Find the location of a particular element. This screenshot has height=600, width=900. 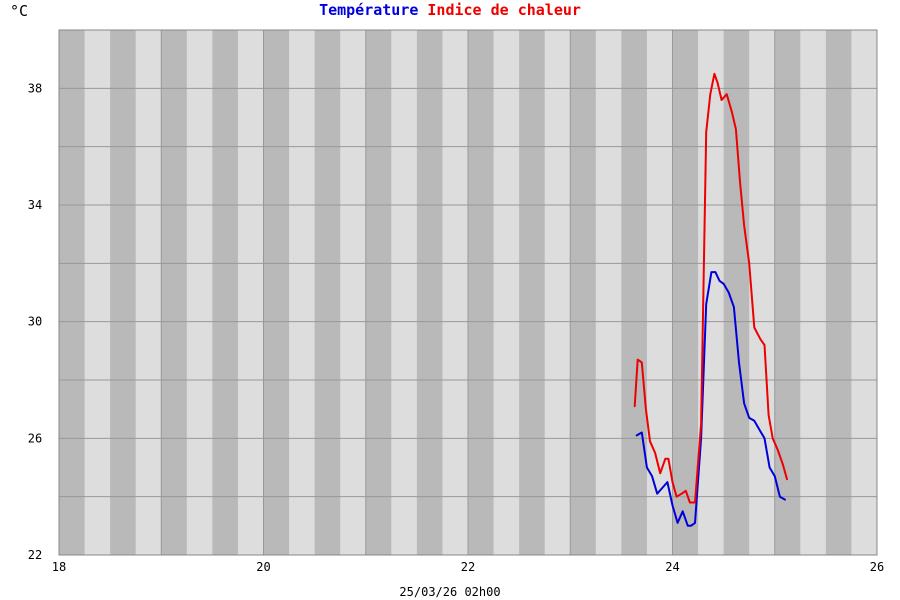

y-tick-label: 38 is located at coordinates (35, 88).